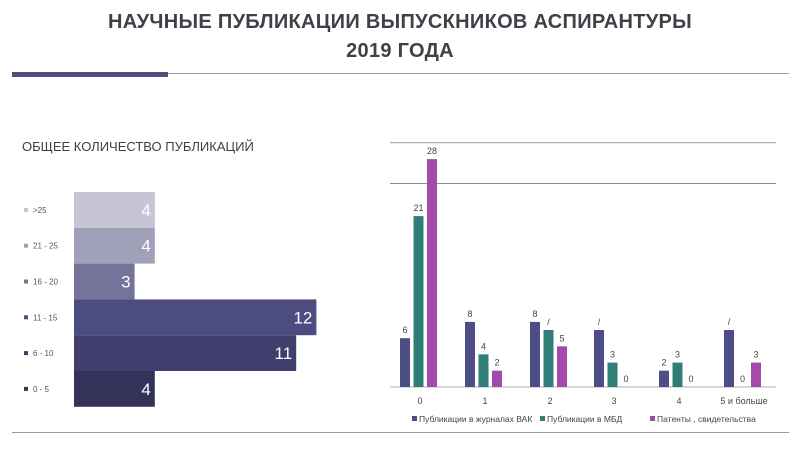 The image size is (800, 450). I want to click on legend-label-1: 21 - 25, so click(45, 246).